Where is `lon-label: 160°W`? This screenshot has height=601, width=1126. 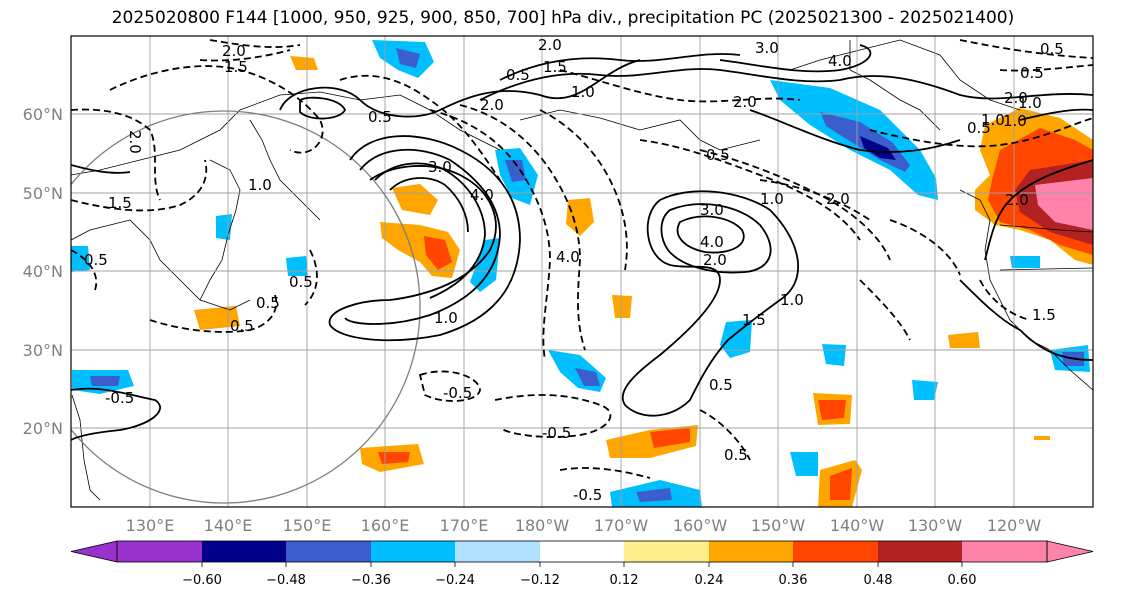
lon-label: 160°W is located at coordinates (700, 525).